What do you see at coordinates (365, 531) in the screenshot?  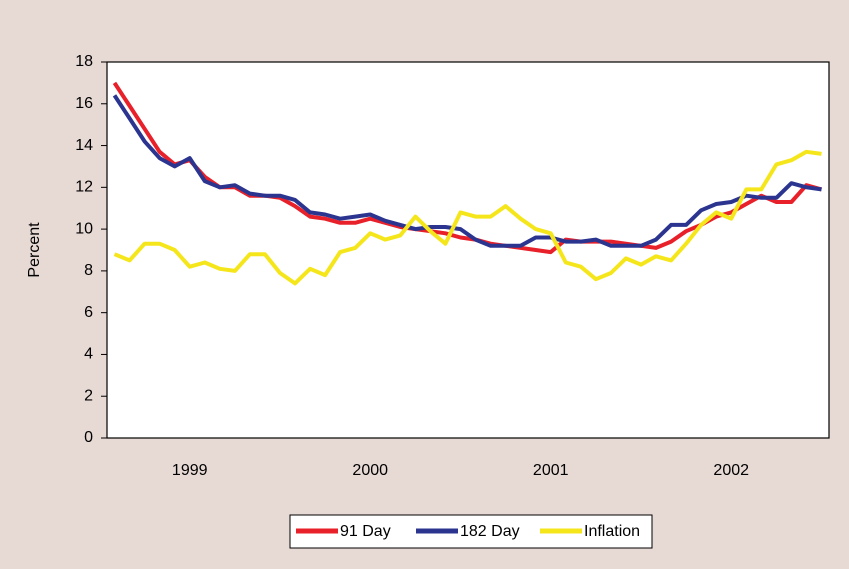 I see `legend-label: 91 Day` at bounding box center [365, 531].